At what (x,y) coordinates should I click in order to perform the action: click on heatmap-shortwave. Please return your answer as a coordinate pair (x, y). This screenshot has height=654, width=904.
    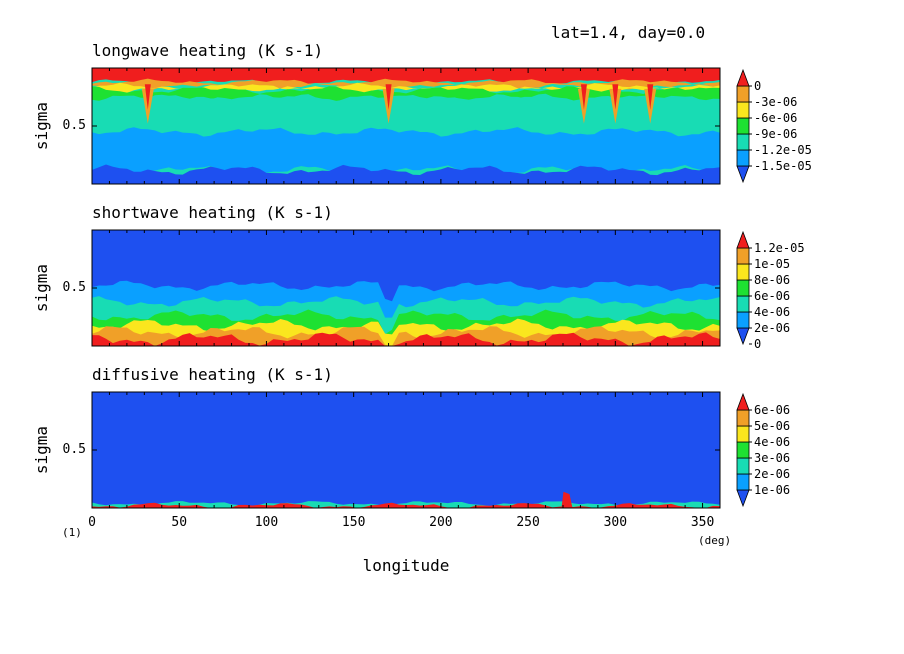
    Looking at the image, I should click on (406, 288).